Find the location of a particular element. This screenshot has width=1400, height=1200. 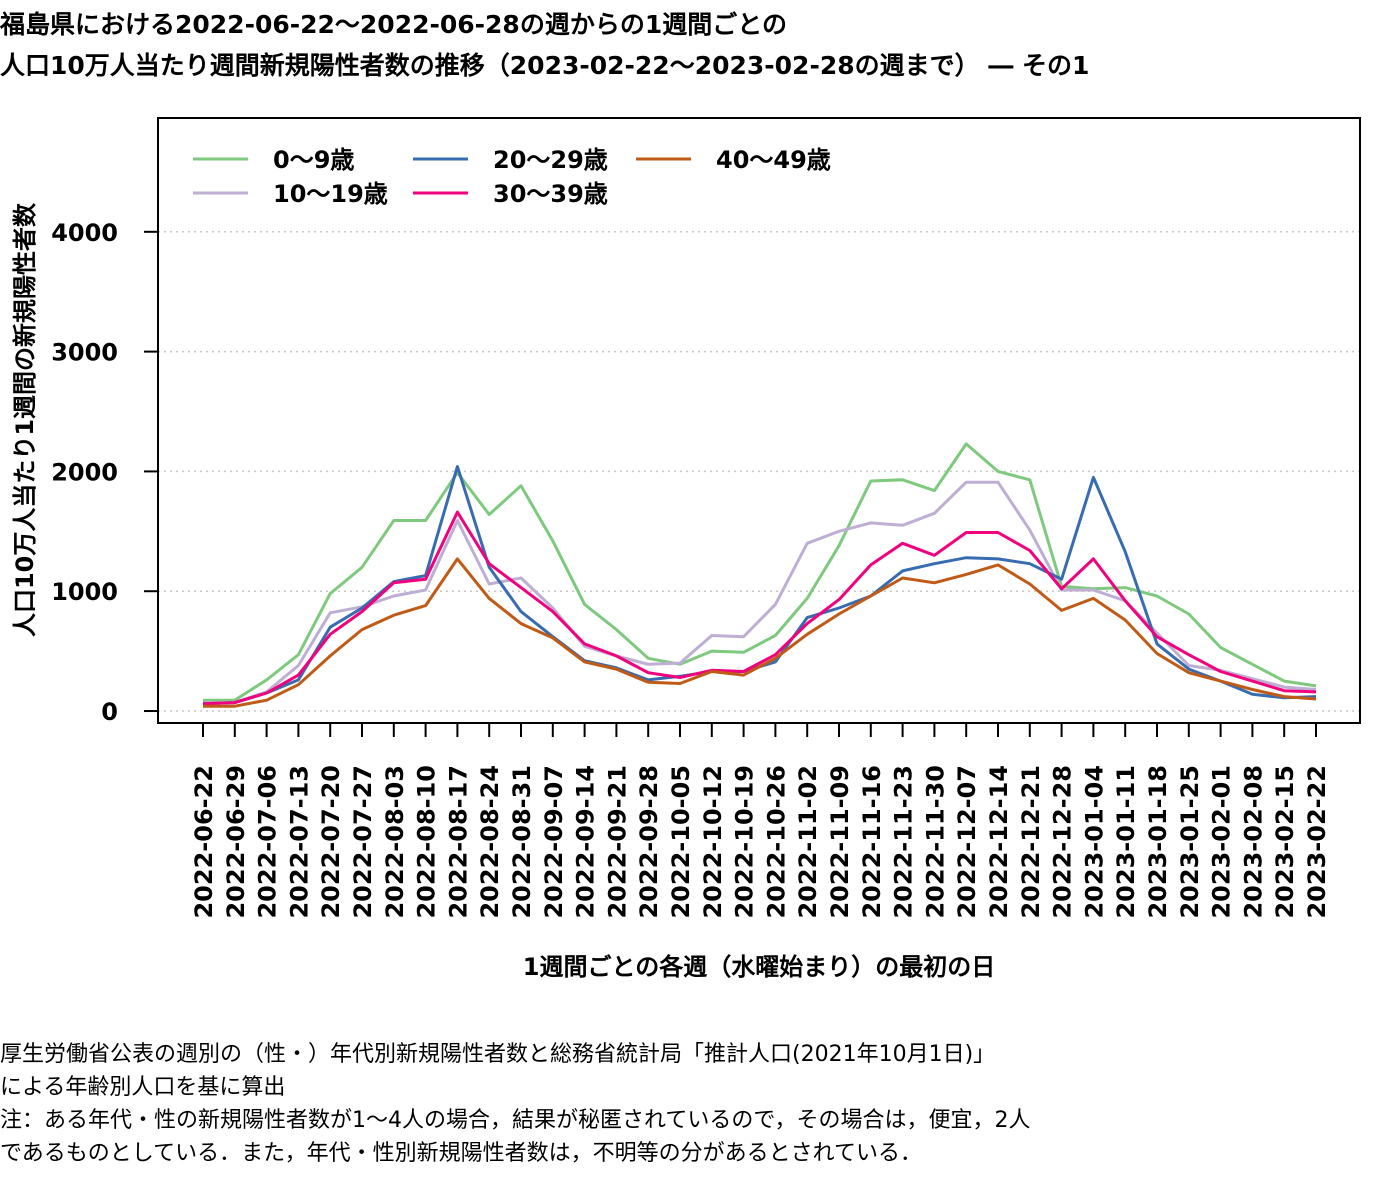

chart-title-line-1: 福島県における2022-06-22〜2022-06-28の週からの1週間ごとの is located at coordinates (393, 24).